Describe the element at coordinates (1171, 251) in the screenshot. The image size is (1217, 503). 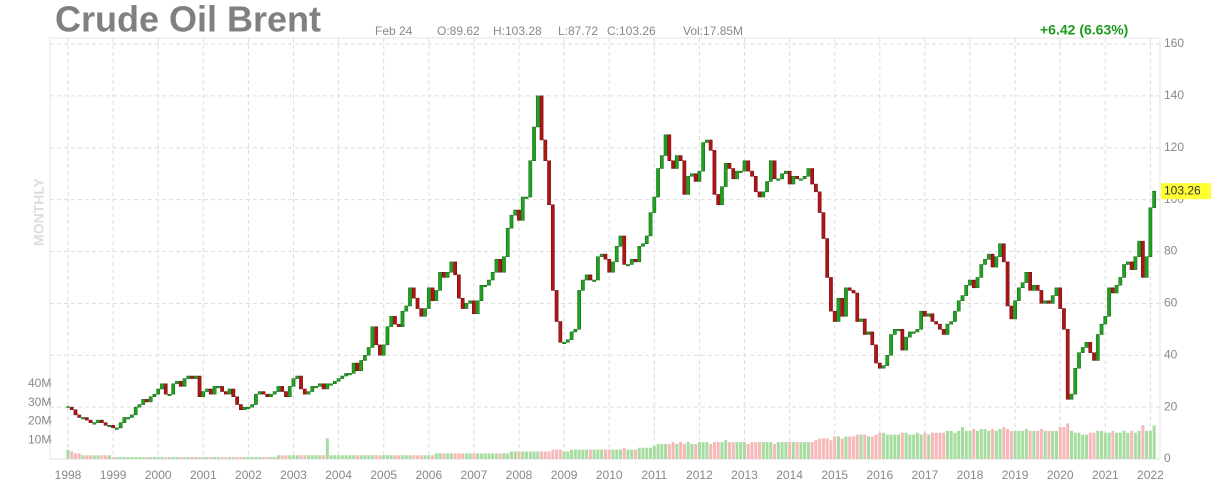
I see `y-tick-label: 80` at that location.